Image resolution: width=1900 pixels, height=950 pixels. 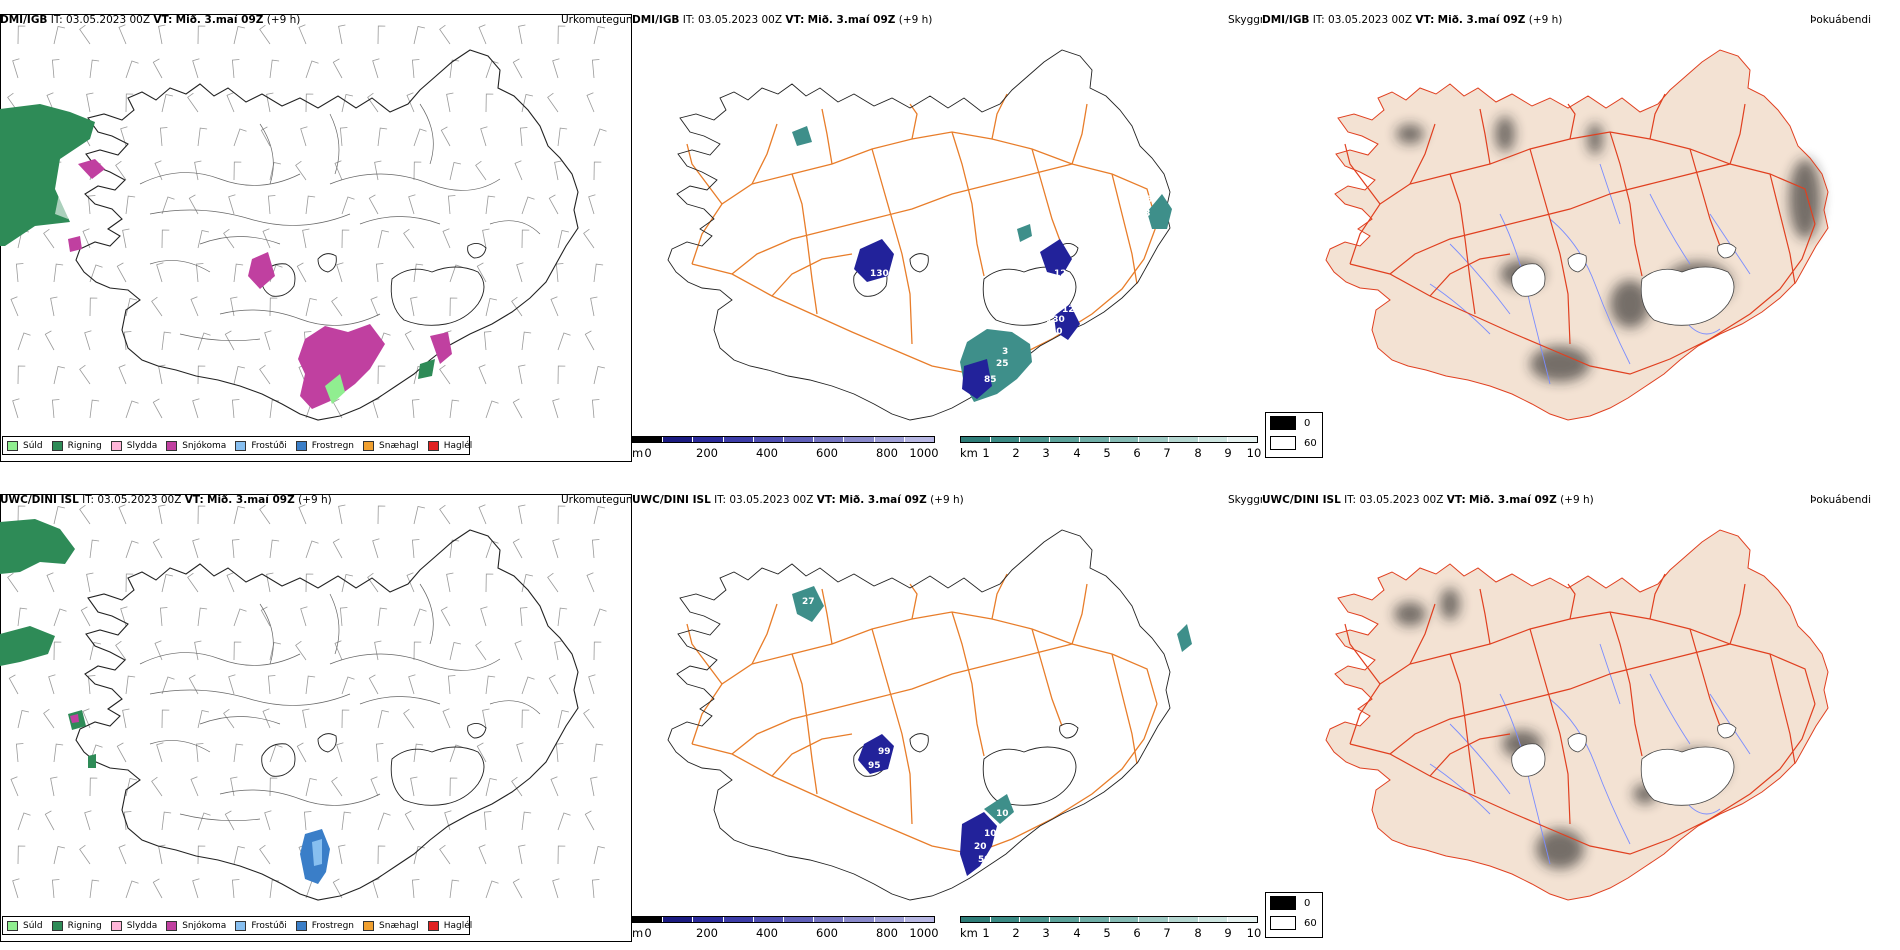 What do you see at coordinates (1307, 423) in the screenshot?
I see `fog-legend-label: 0` at bounding box center [1307, 423].